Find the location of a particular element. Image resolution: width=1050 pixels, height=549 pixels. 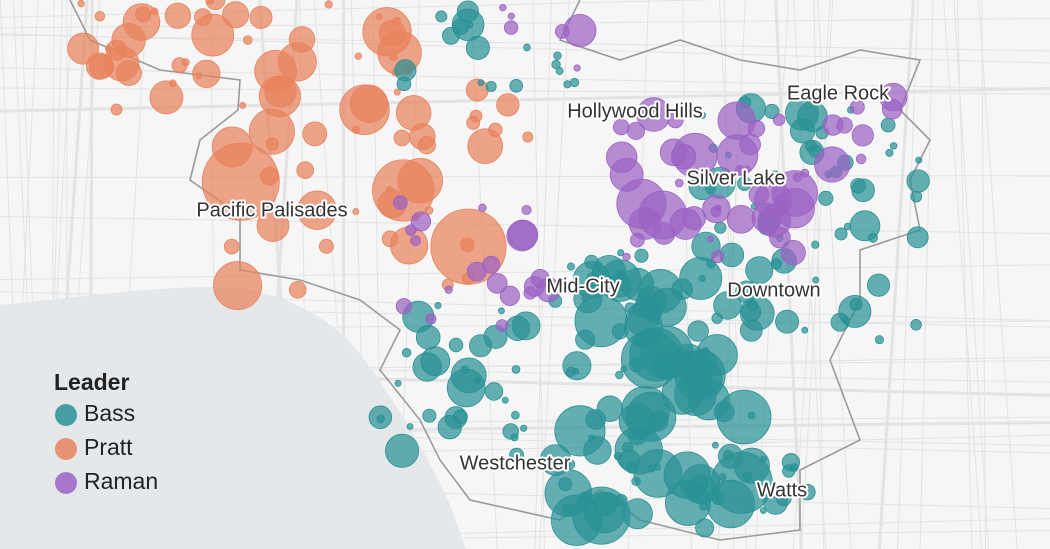

legend-label: Raman is located at coordinates (121, 481).